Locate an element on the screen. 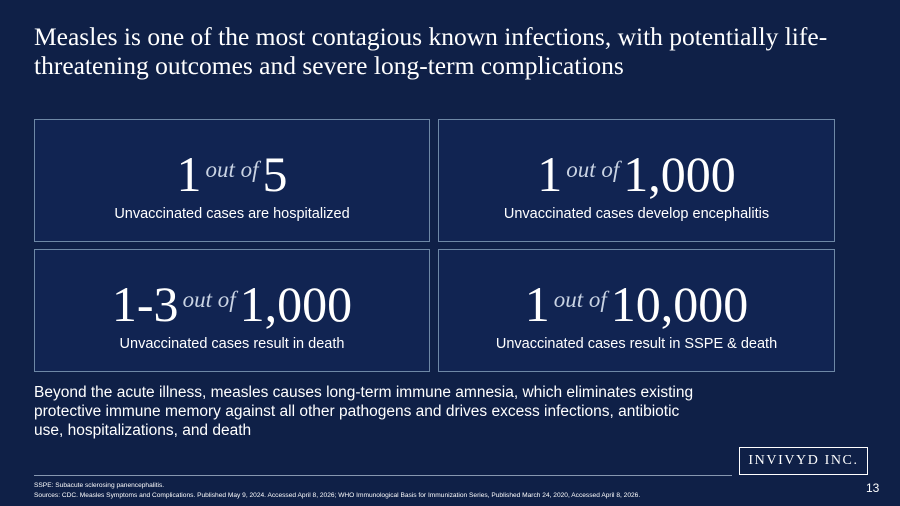 The image size is (900, 506). stat-ratio: 1 out of1,000 is located at coordinates (636, 174).